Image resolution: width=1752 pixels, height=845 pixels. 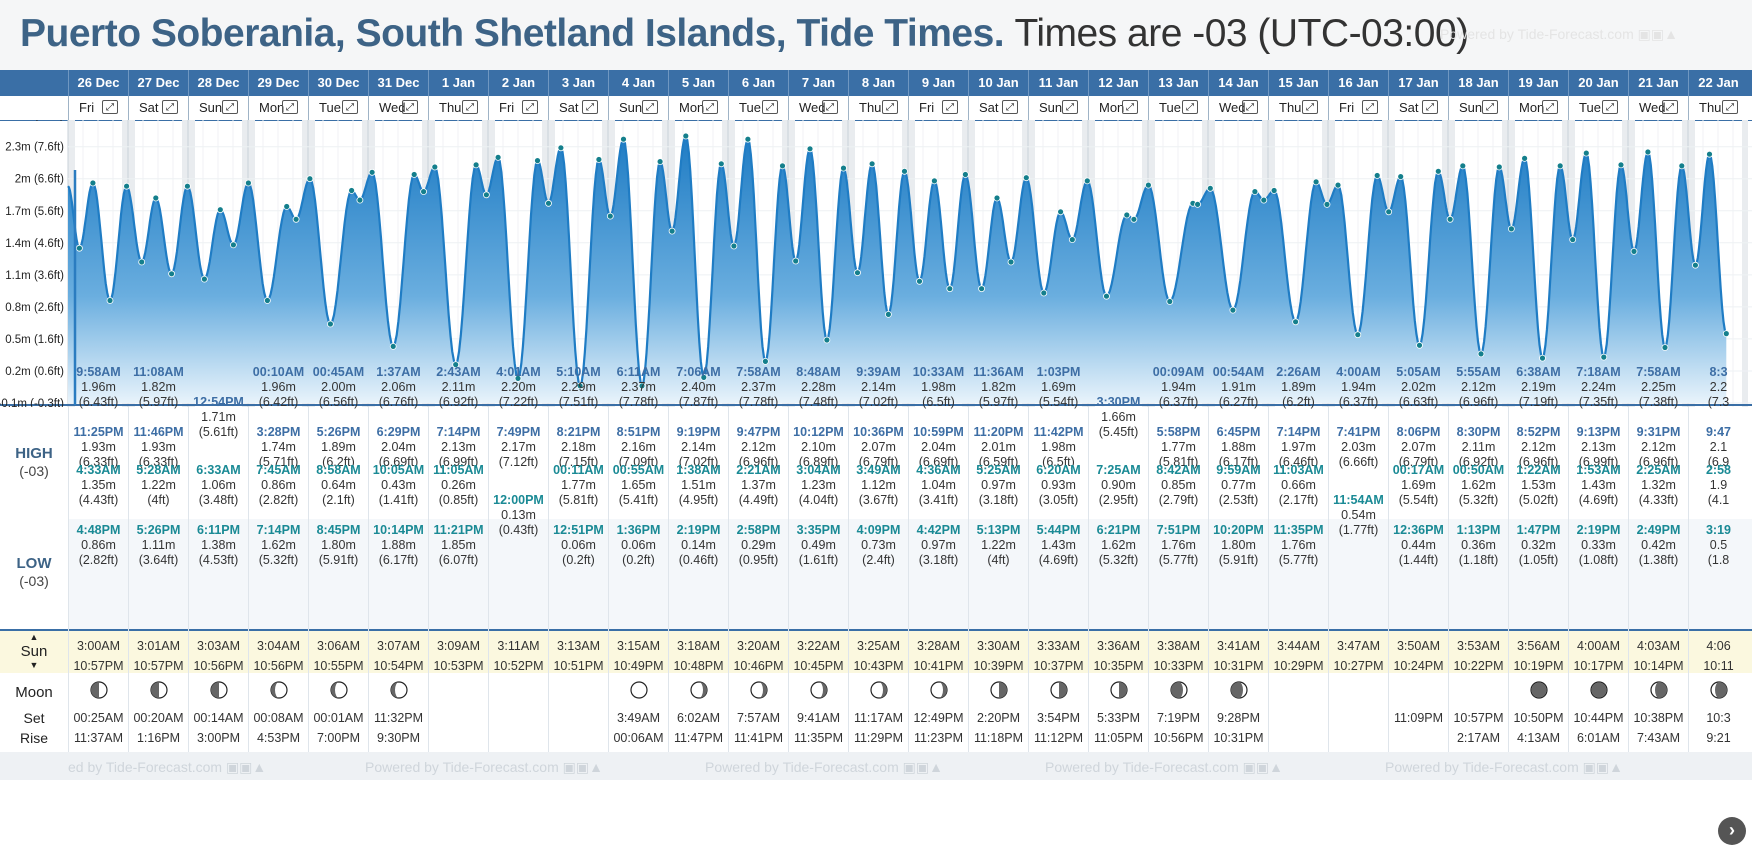 What do you see at coordinates (518, 500) in the screenshot?
I see `low-tide-time: 12:00PM` at bounding box center [518, 500].